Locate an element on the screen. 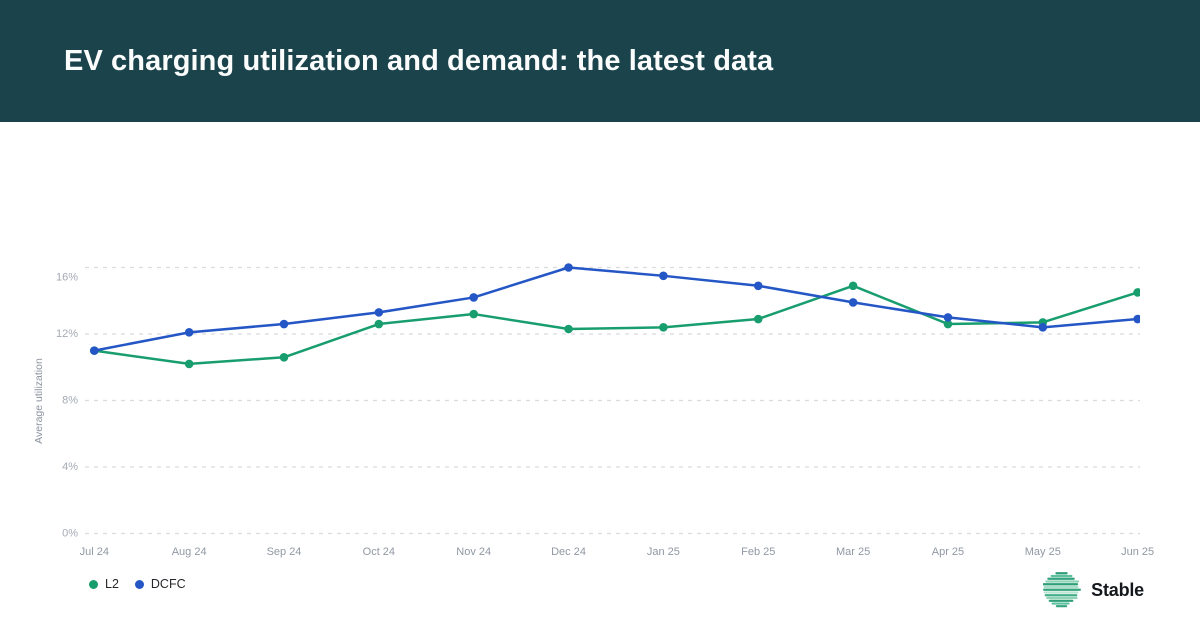 This screenshot has width=1200, height=630. dcfc-series-swatch is located at coordinates (139, 584).